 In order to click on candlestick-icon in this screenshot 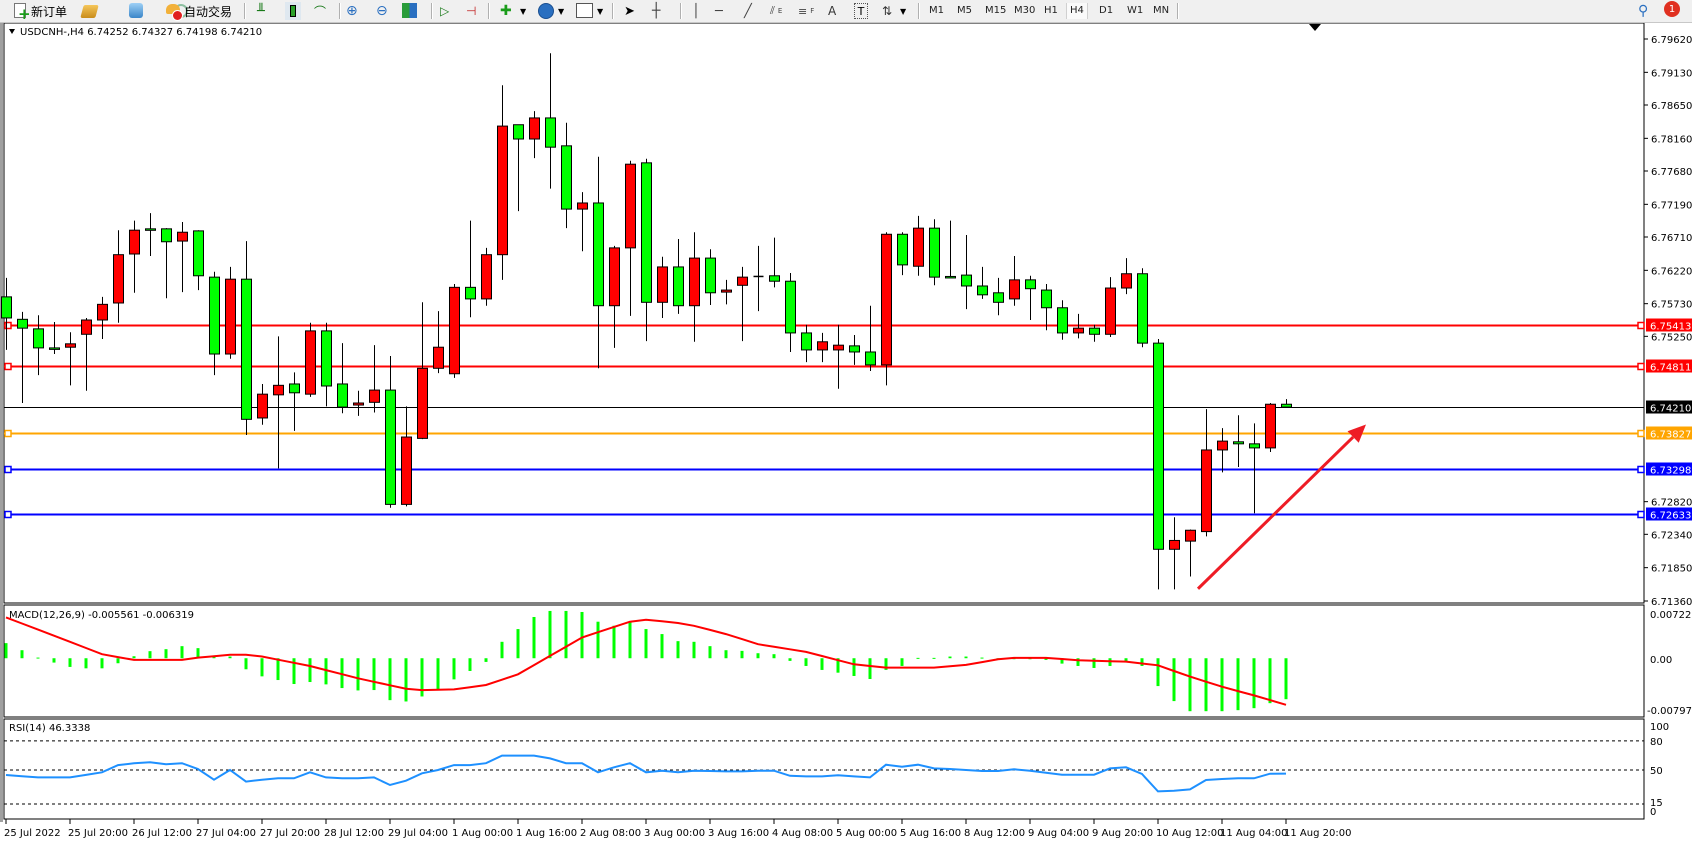, I will do `click(293, 11)`.